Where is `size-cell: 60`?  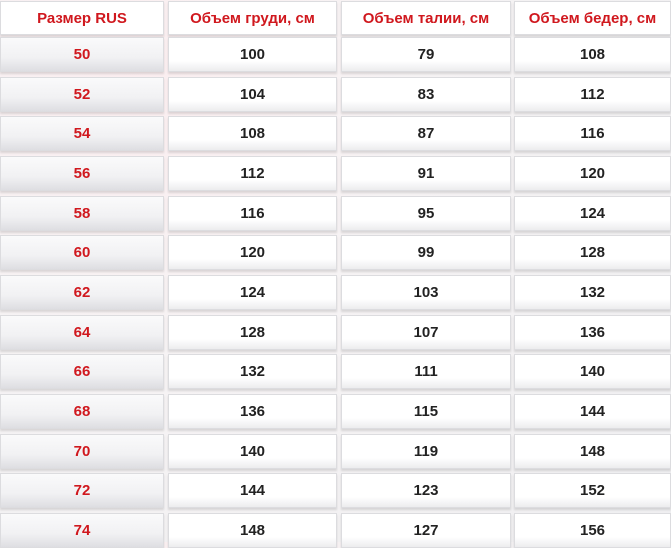
size-cell: 60 is located at coordinates (82, 253).